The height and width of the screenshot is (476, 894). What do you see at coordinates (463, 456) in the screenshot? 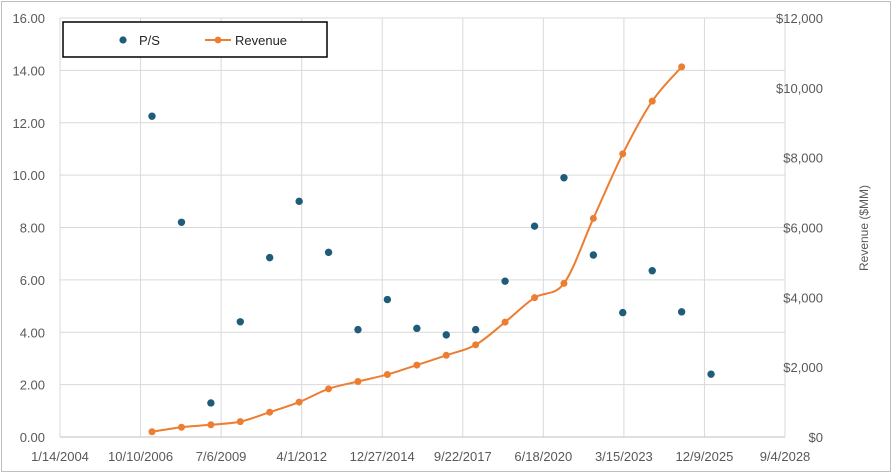
I see `x-tick-label: 9/22/2017` at bounding box center [463, 456].